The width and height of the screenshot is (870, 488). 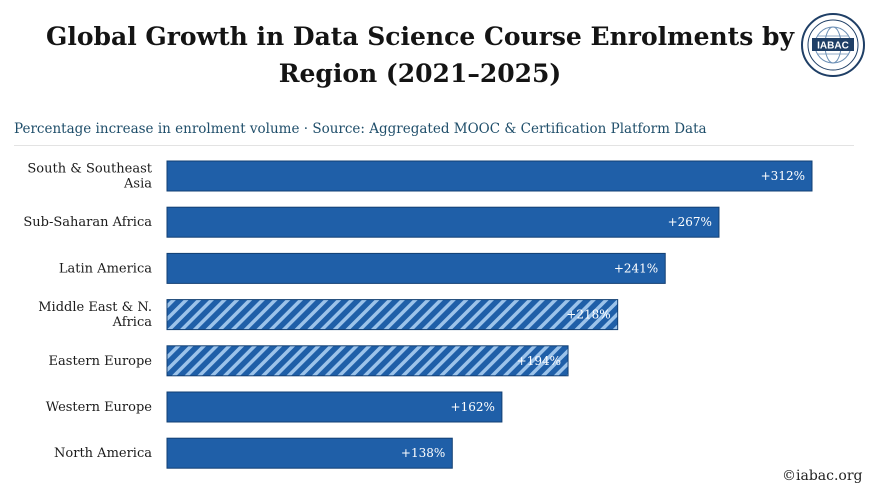 What do you see at coordinates (822, 476) in the screenshot?
I see `footer-credit: ©iabac.org` at bounding box center [822, 476].